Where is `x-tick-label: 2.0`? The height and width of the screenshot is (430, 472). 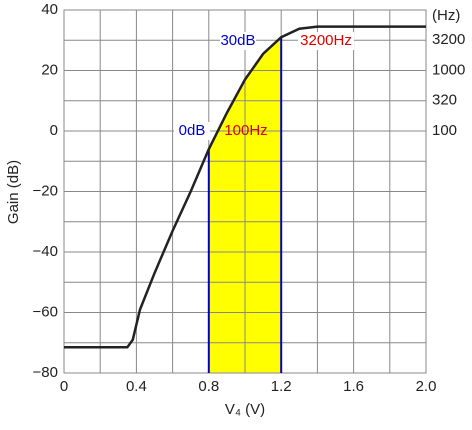 x-tick-label: 2.0 is located at coordinates (426, 386).